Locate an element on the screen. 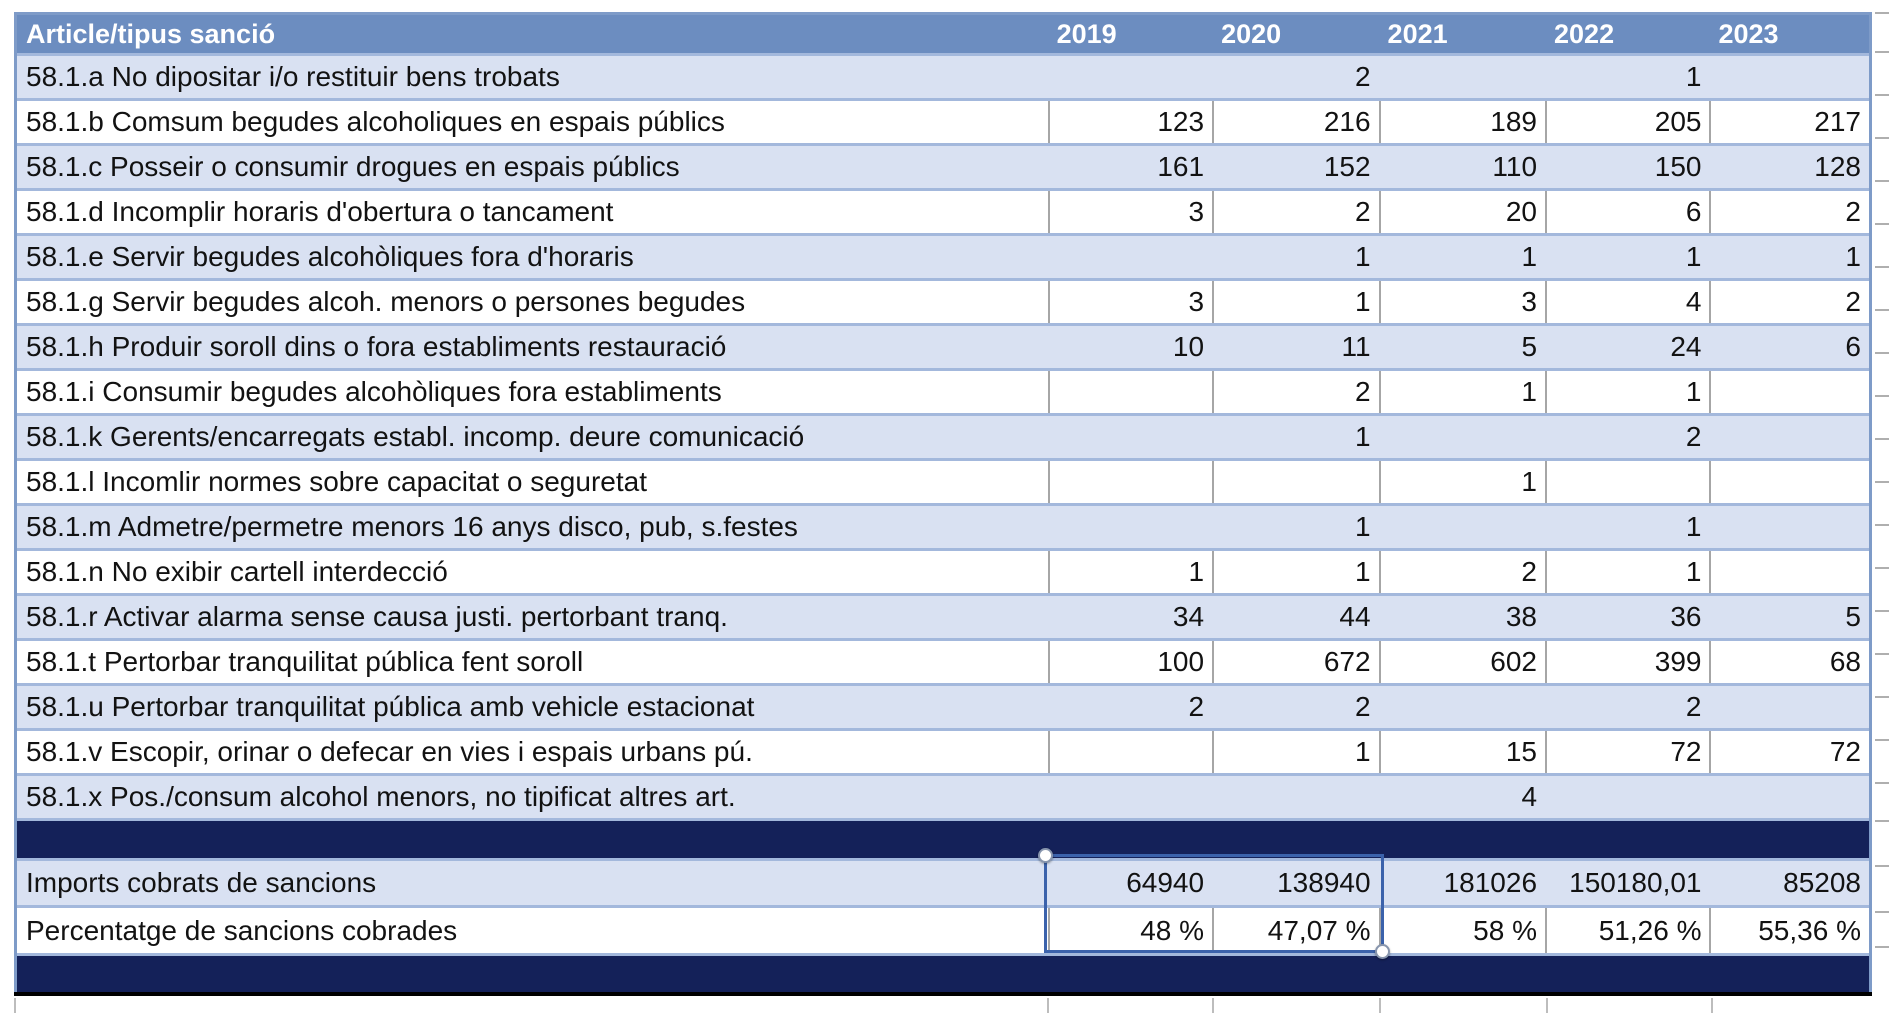 The height and width of the screenshot is (1015, 1889). summary-value-cell: 47,07 % is located at coordinates (1295, 930).